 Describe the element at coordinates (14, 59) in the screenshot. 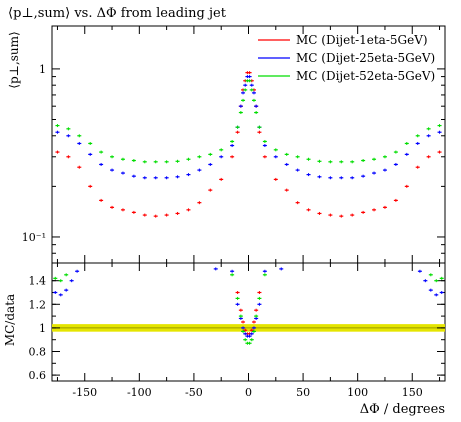

I see `main-y-axis-label: ⟨p⊥,sum⟩` at that location.